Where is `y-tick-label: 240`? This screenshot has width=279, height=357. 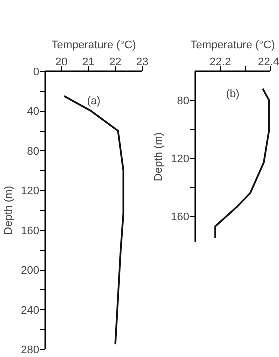
y-tick-label: 240 is located at coordinates (30, 310).